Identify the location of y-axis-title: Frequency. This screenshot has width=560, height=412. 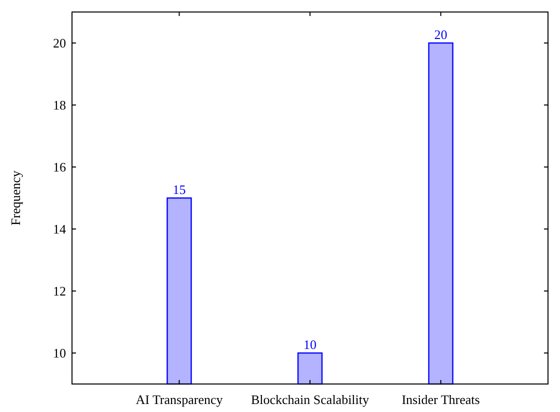
(15, 198).